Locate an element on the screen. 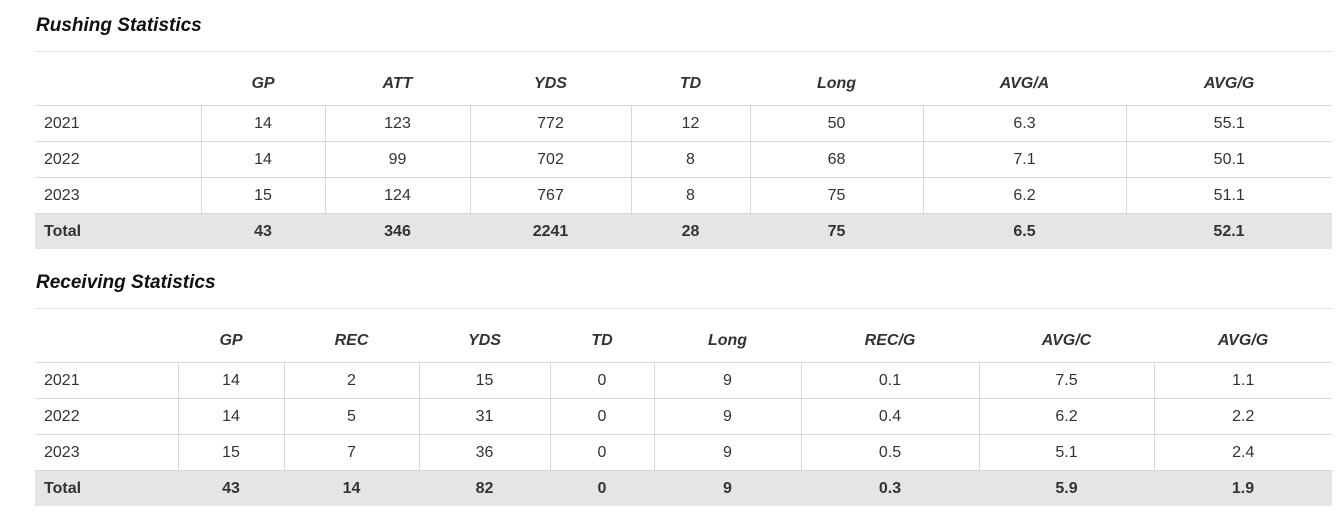 The width and height of the screenshot is (1342, 518). total-row: Total 43 14 82 0 9 0.3 5.9 1.9 is located at coordinates (683, 488).